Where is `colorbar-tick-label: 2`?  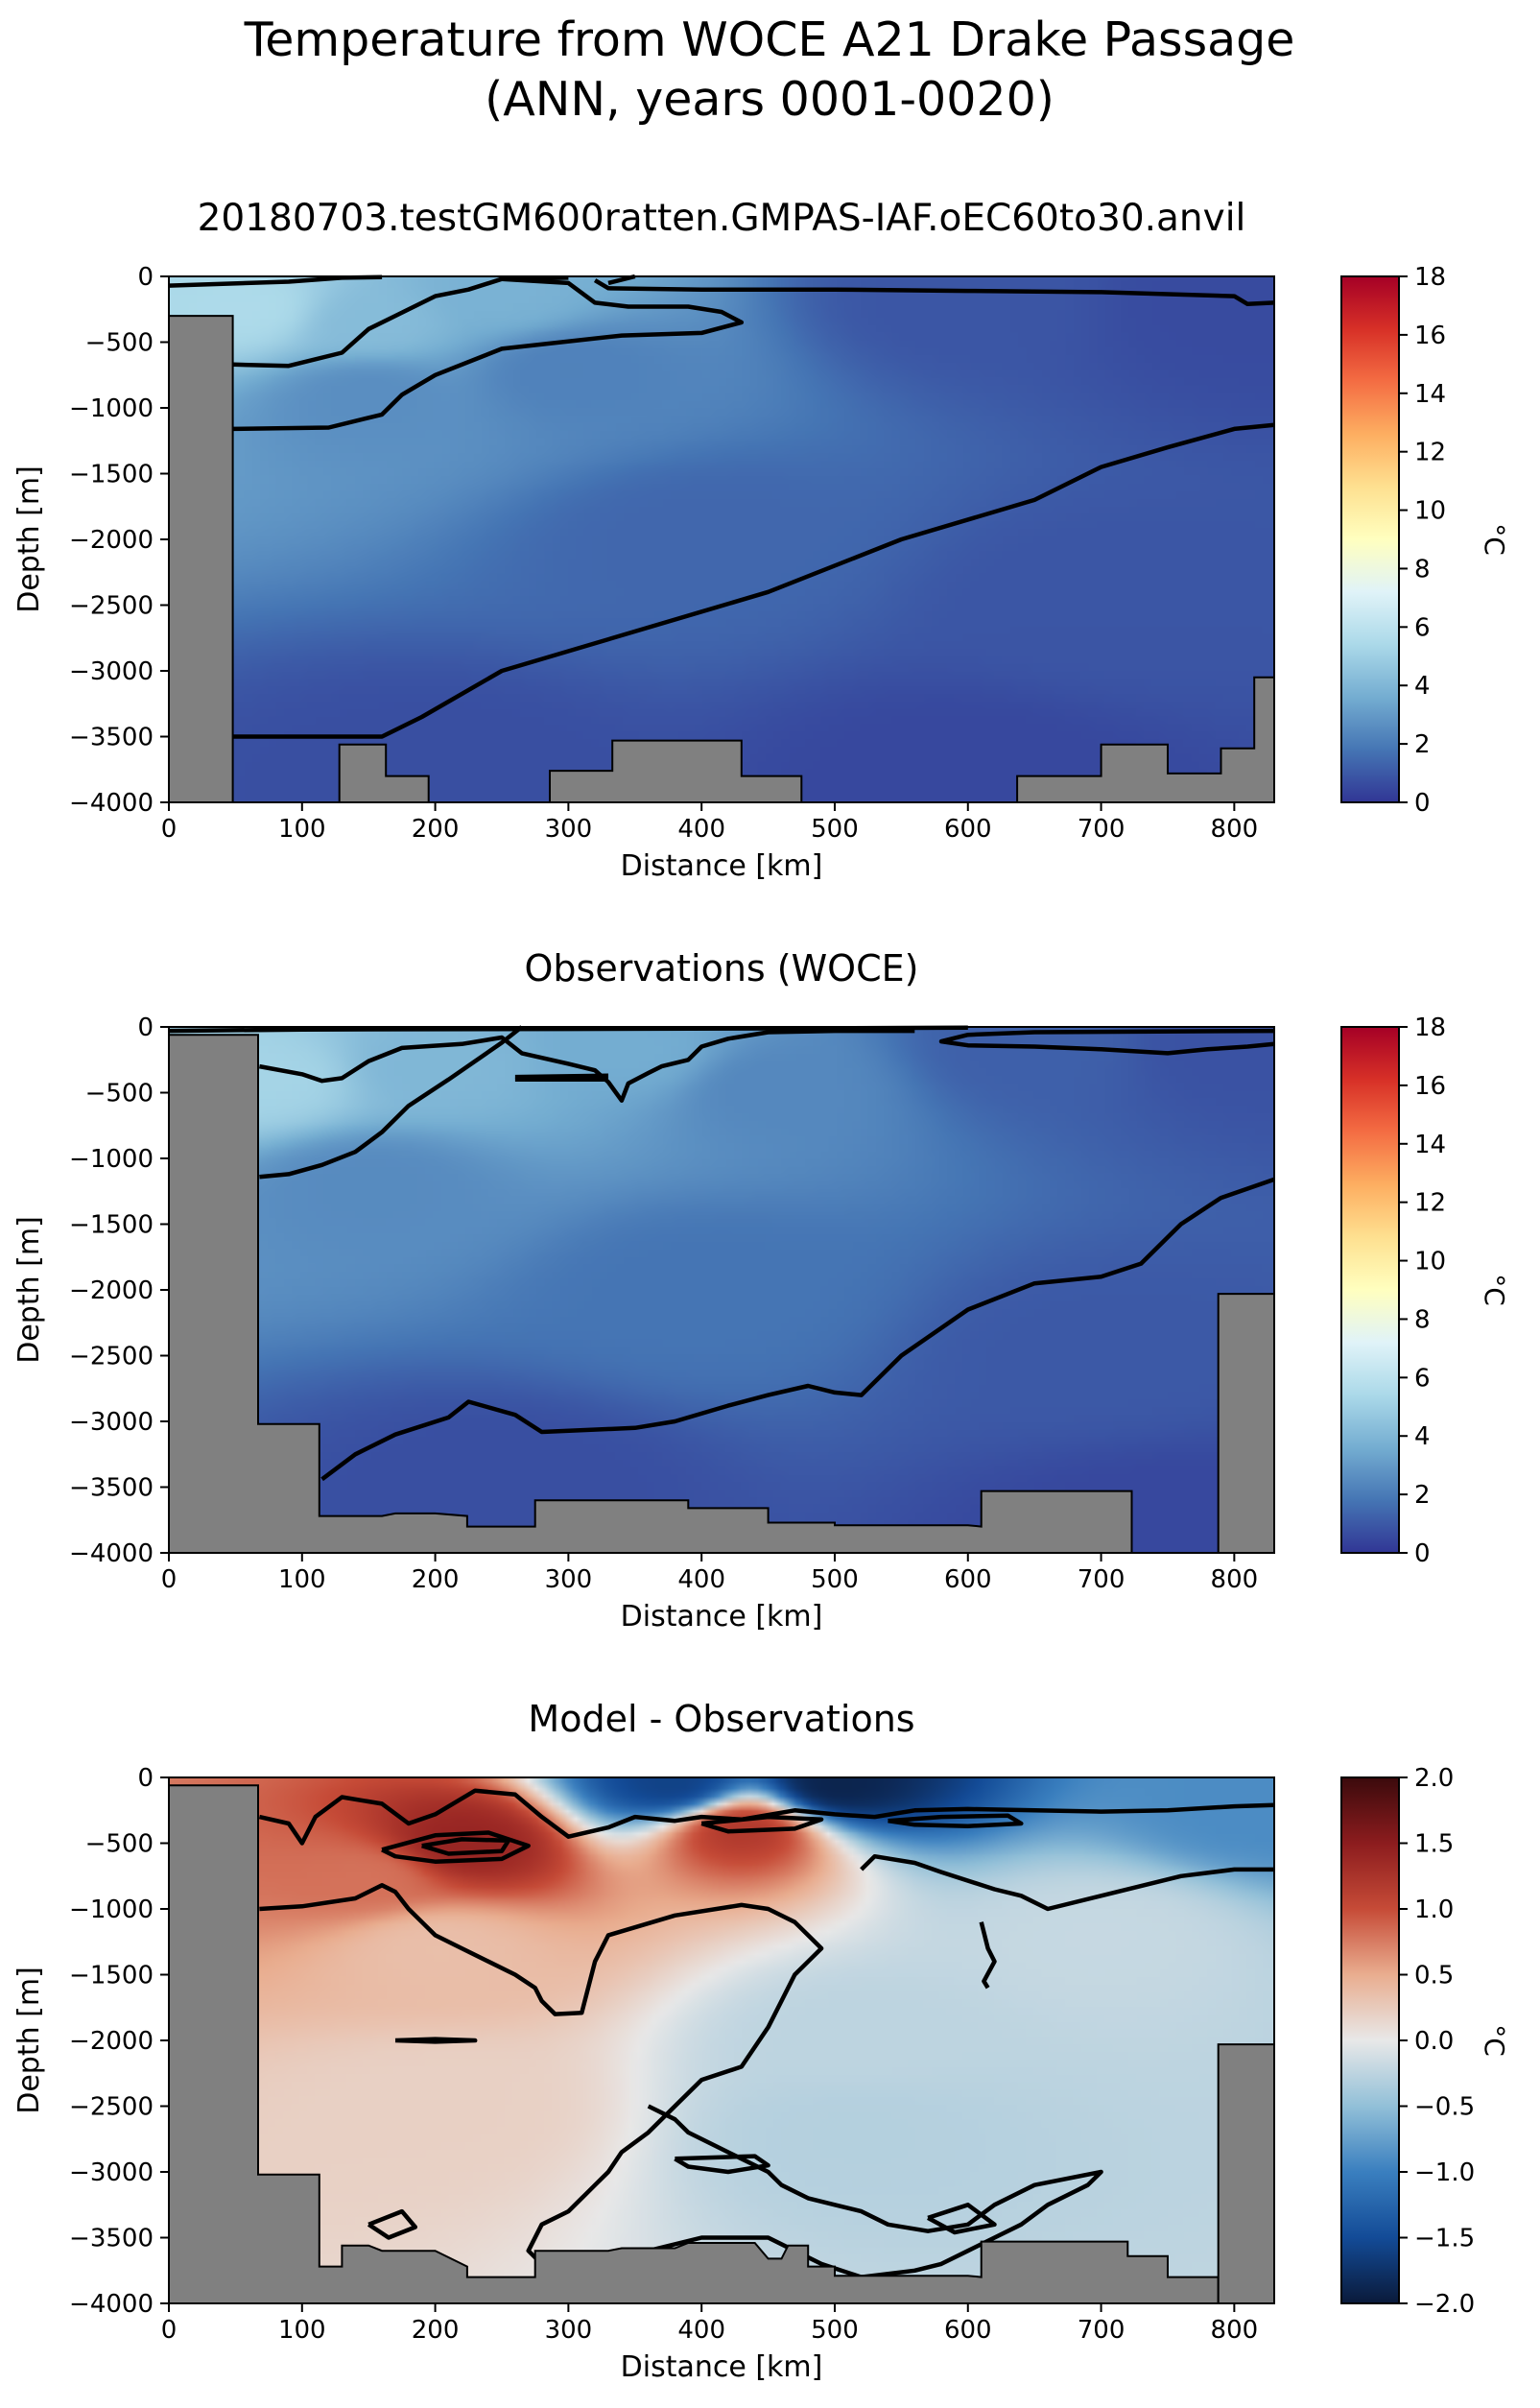
colorbar-tick-label: 2 is located at coordinates (1422, 1495).